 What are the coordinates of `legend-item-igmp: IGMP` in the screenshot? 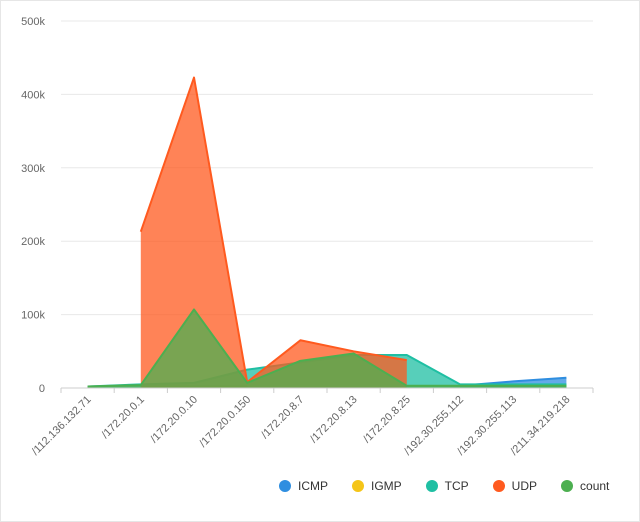 It's located at (377, 486).